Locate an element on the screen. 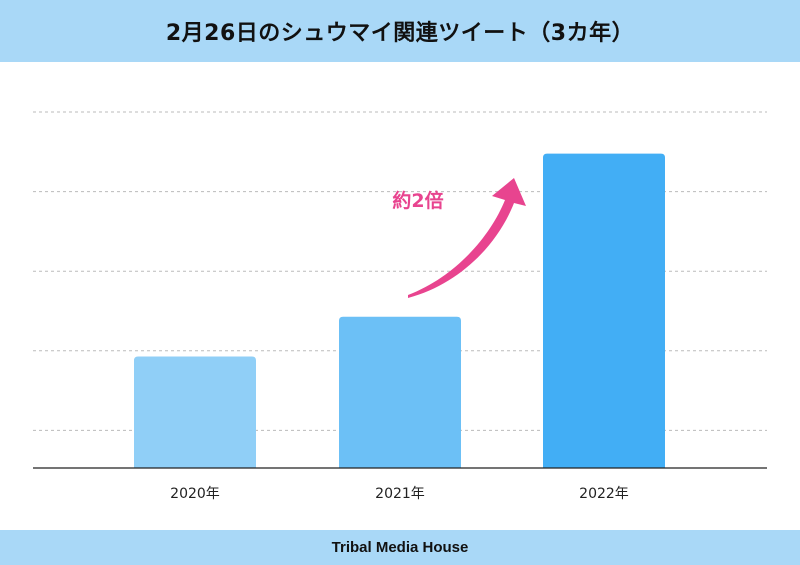 The image size is (800, 565). footer-bar: Tribal Media House is located at coordinates (400, 547).